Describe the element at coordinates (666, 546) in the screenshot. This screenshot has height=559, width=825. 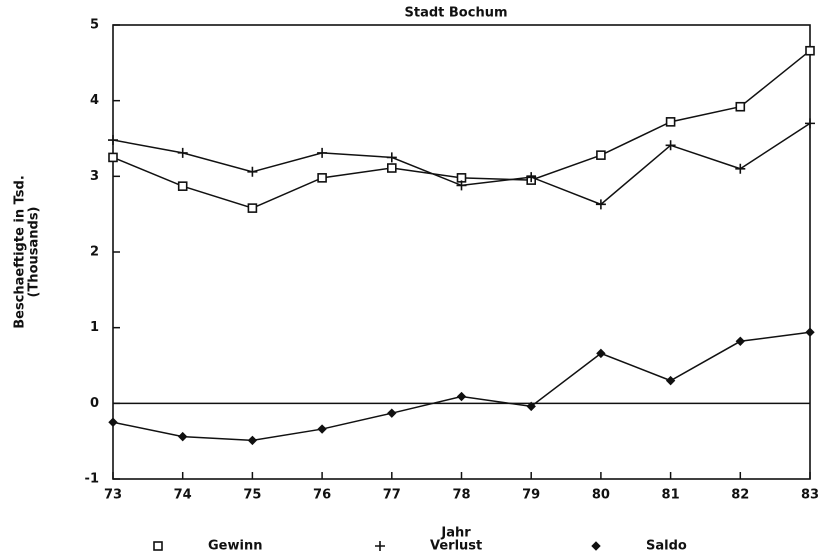
I see `legend-label: Saldo` at that location.